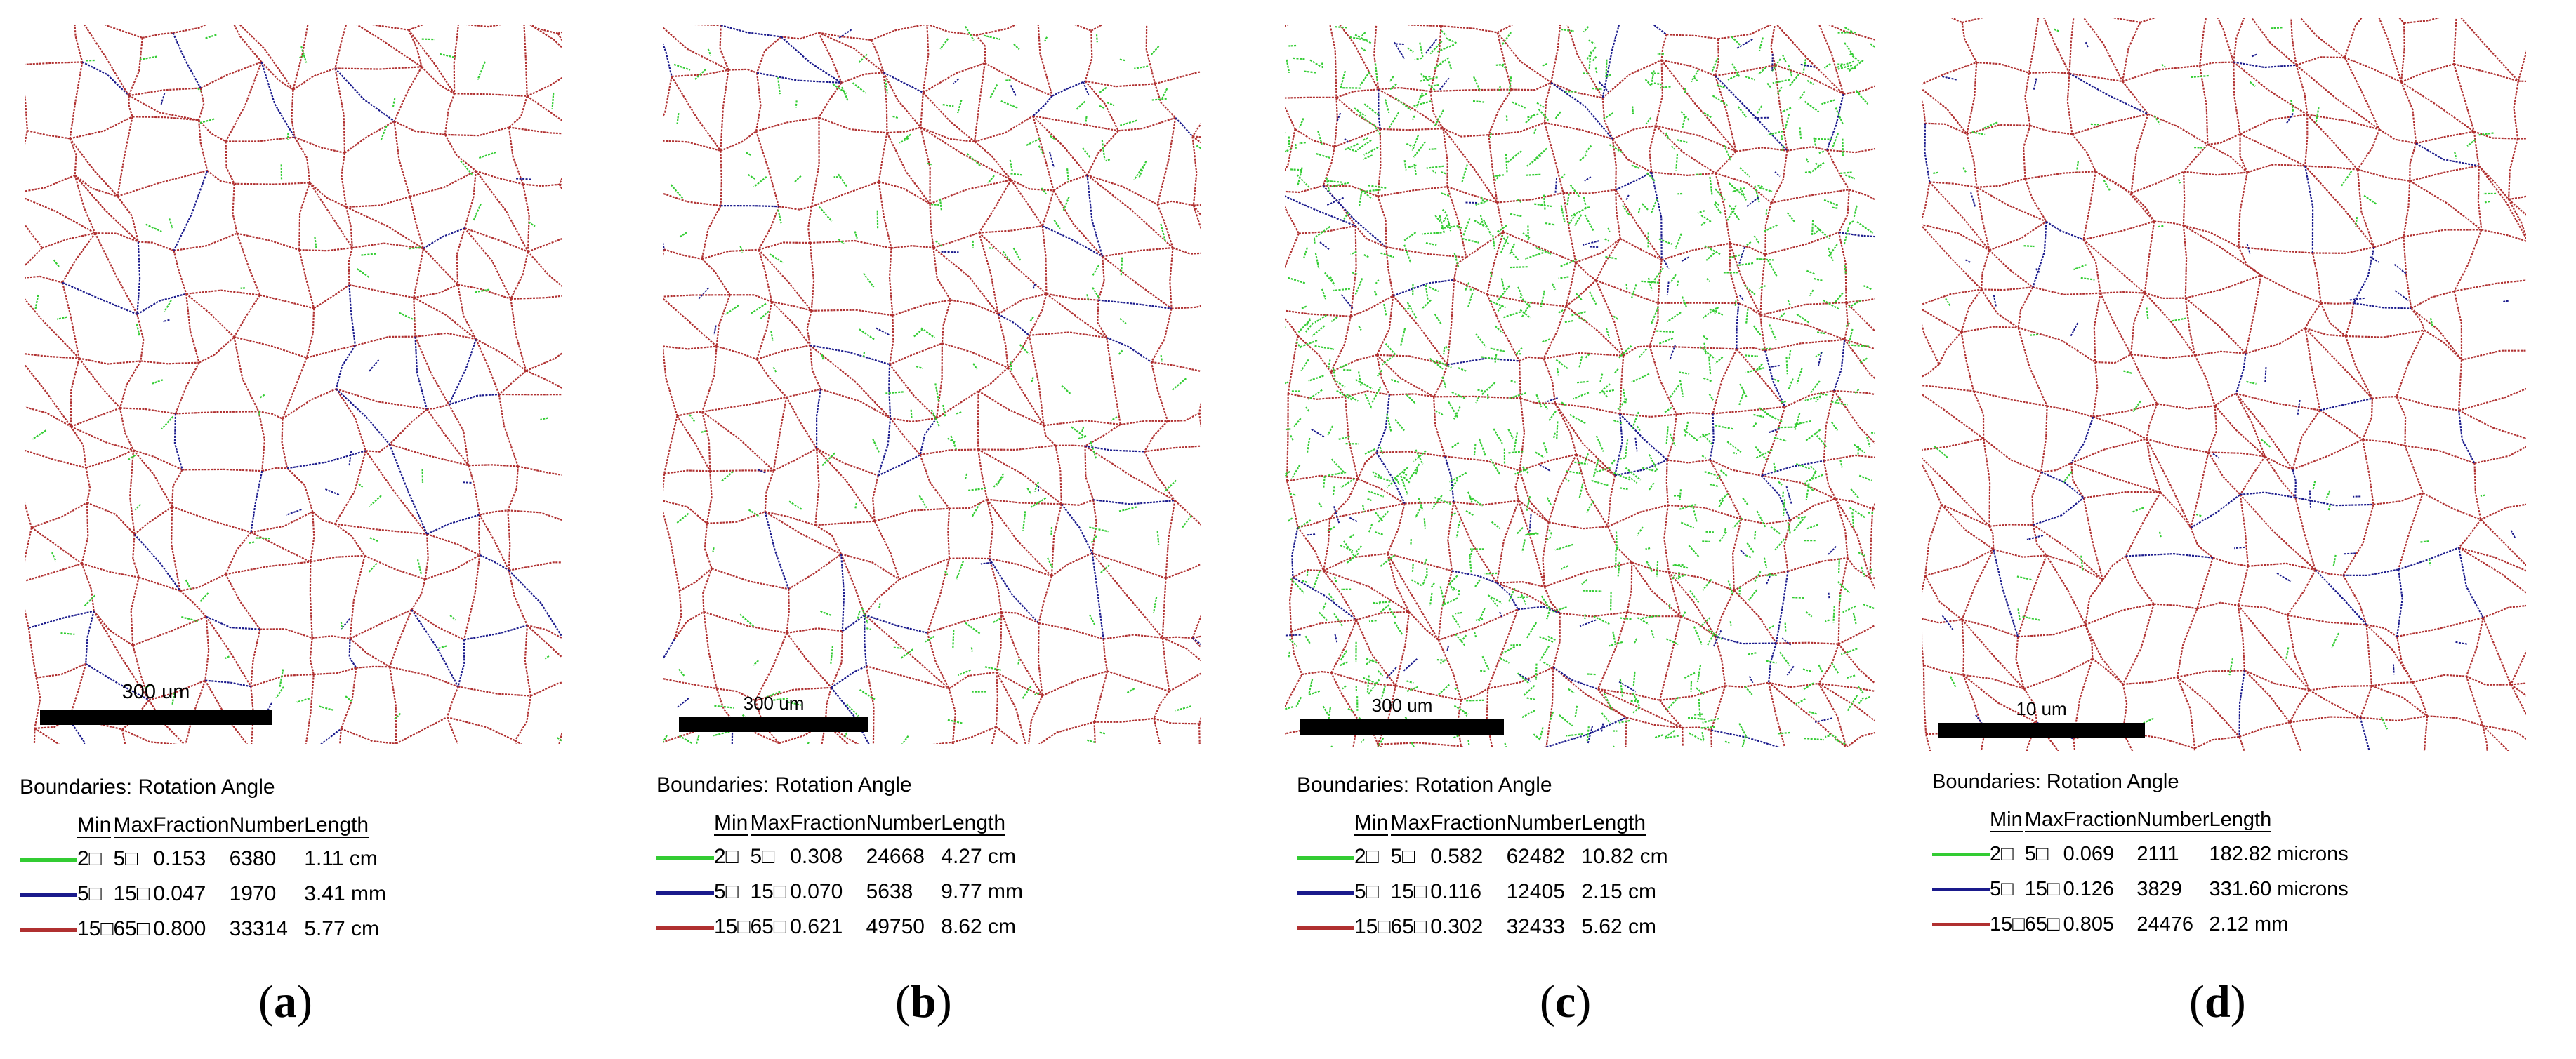 This screenshot has width=2576, height=1059. Describe the element at coordinates (2249, 923) in the screenshot. I see `row-length: 2.12 mm` at that location.